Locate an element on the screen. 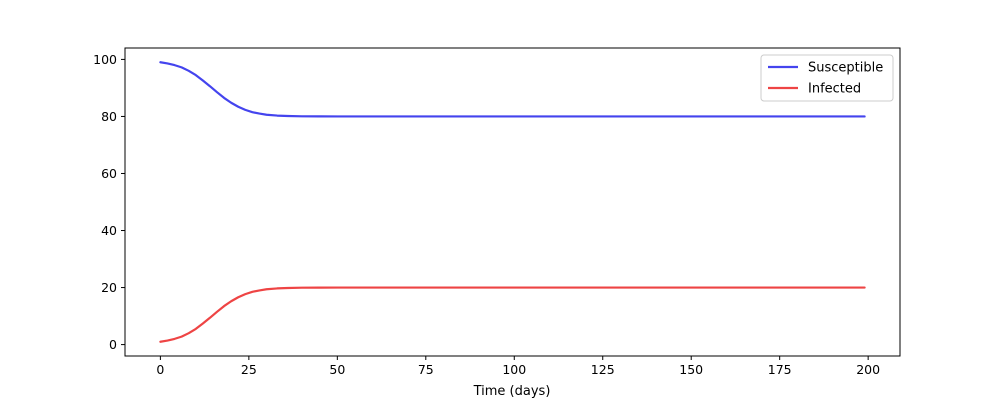  y-tick-label: 20 is located at coordinates (109, 287).